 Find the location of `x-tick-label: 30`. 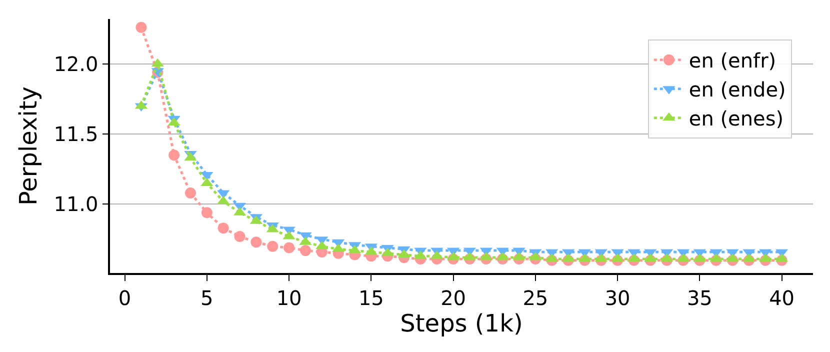

x-tick-label: 30 is located at coordinates (617, 298).